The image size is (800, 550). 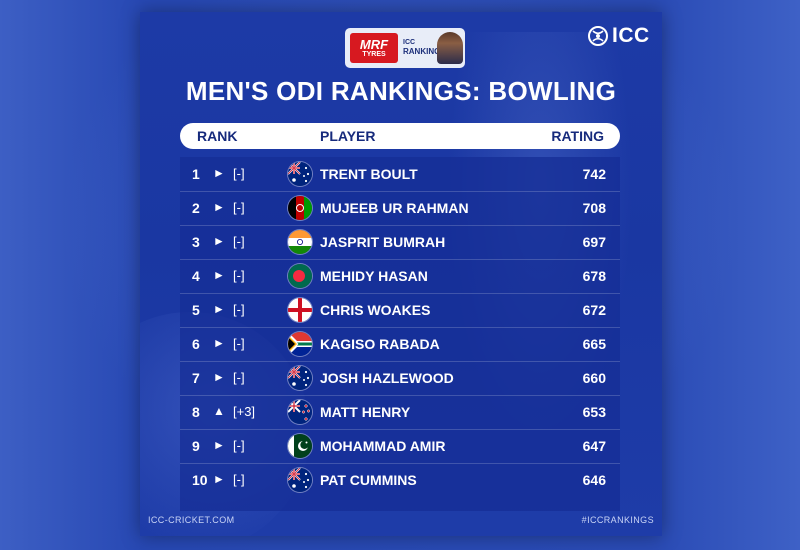 I want to click on table-row: 3 ► [-] JASPRIT BUMRAH 697, so click(x=400, y=242).